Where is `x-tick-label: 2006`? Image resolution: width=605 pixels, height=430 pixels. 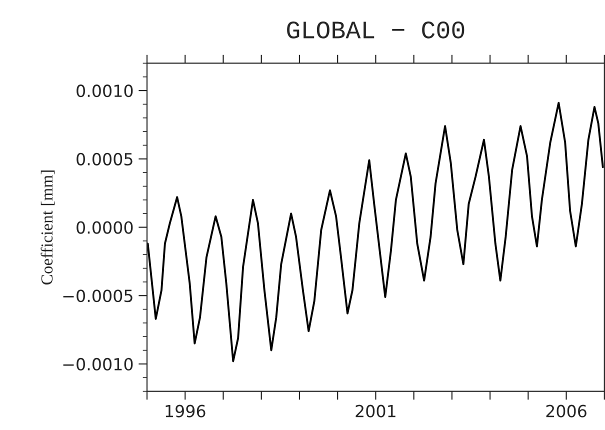 x-tick-label: 2006 is located at coordinates (566, 411).